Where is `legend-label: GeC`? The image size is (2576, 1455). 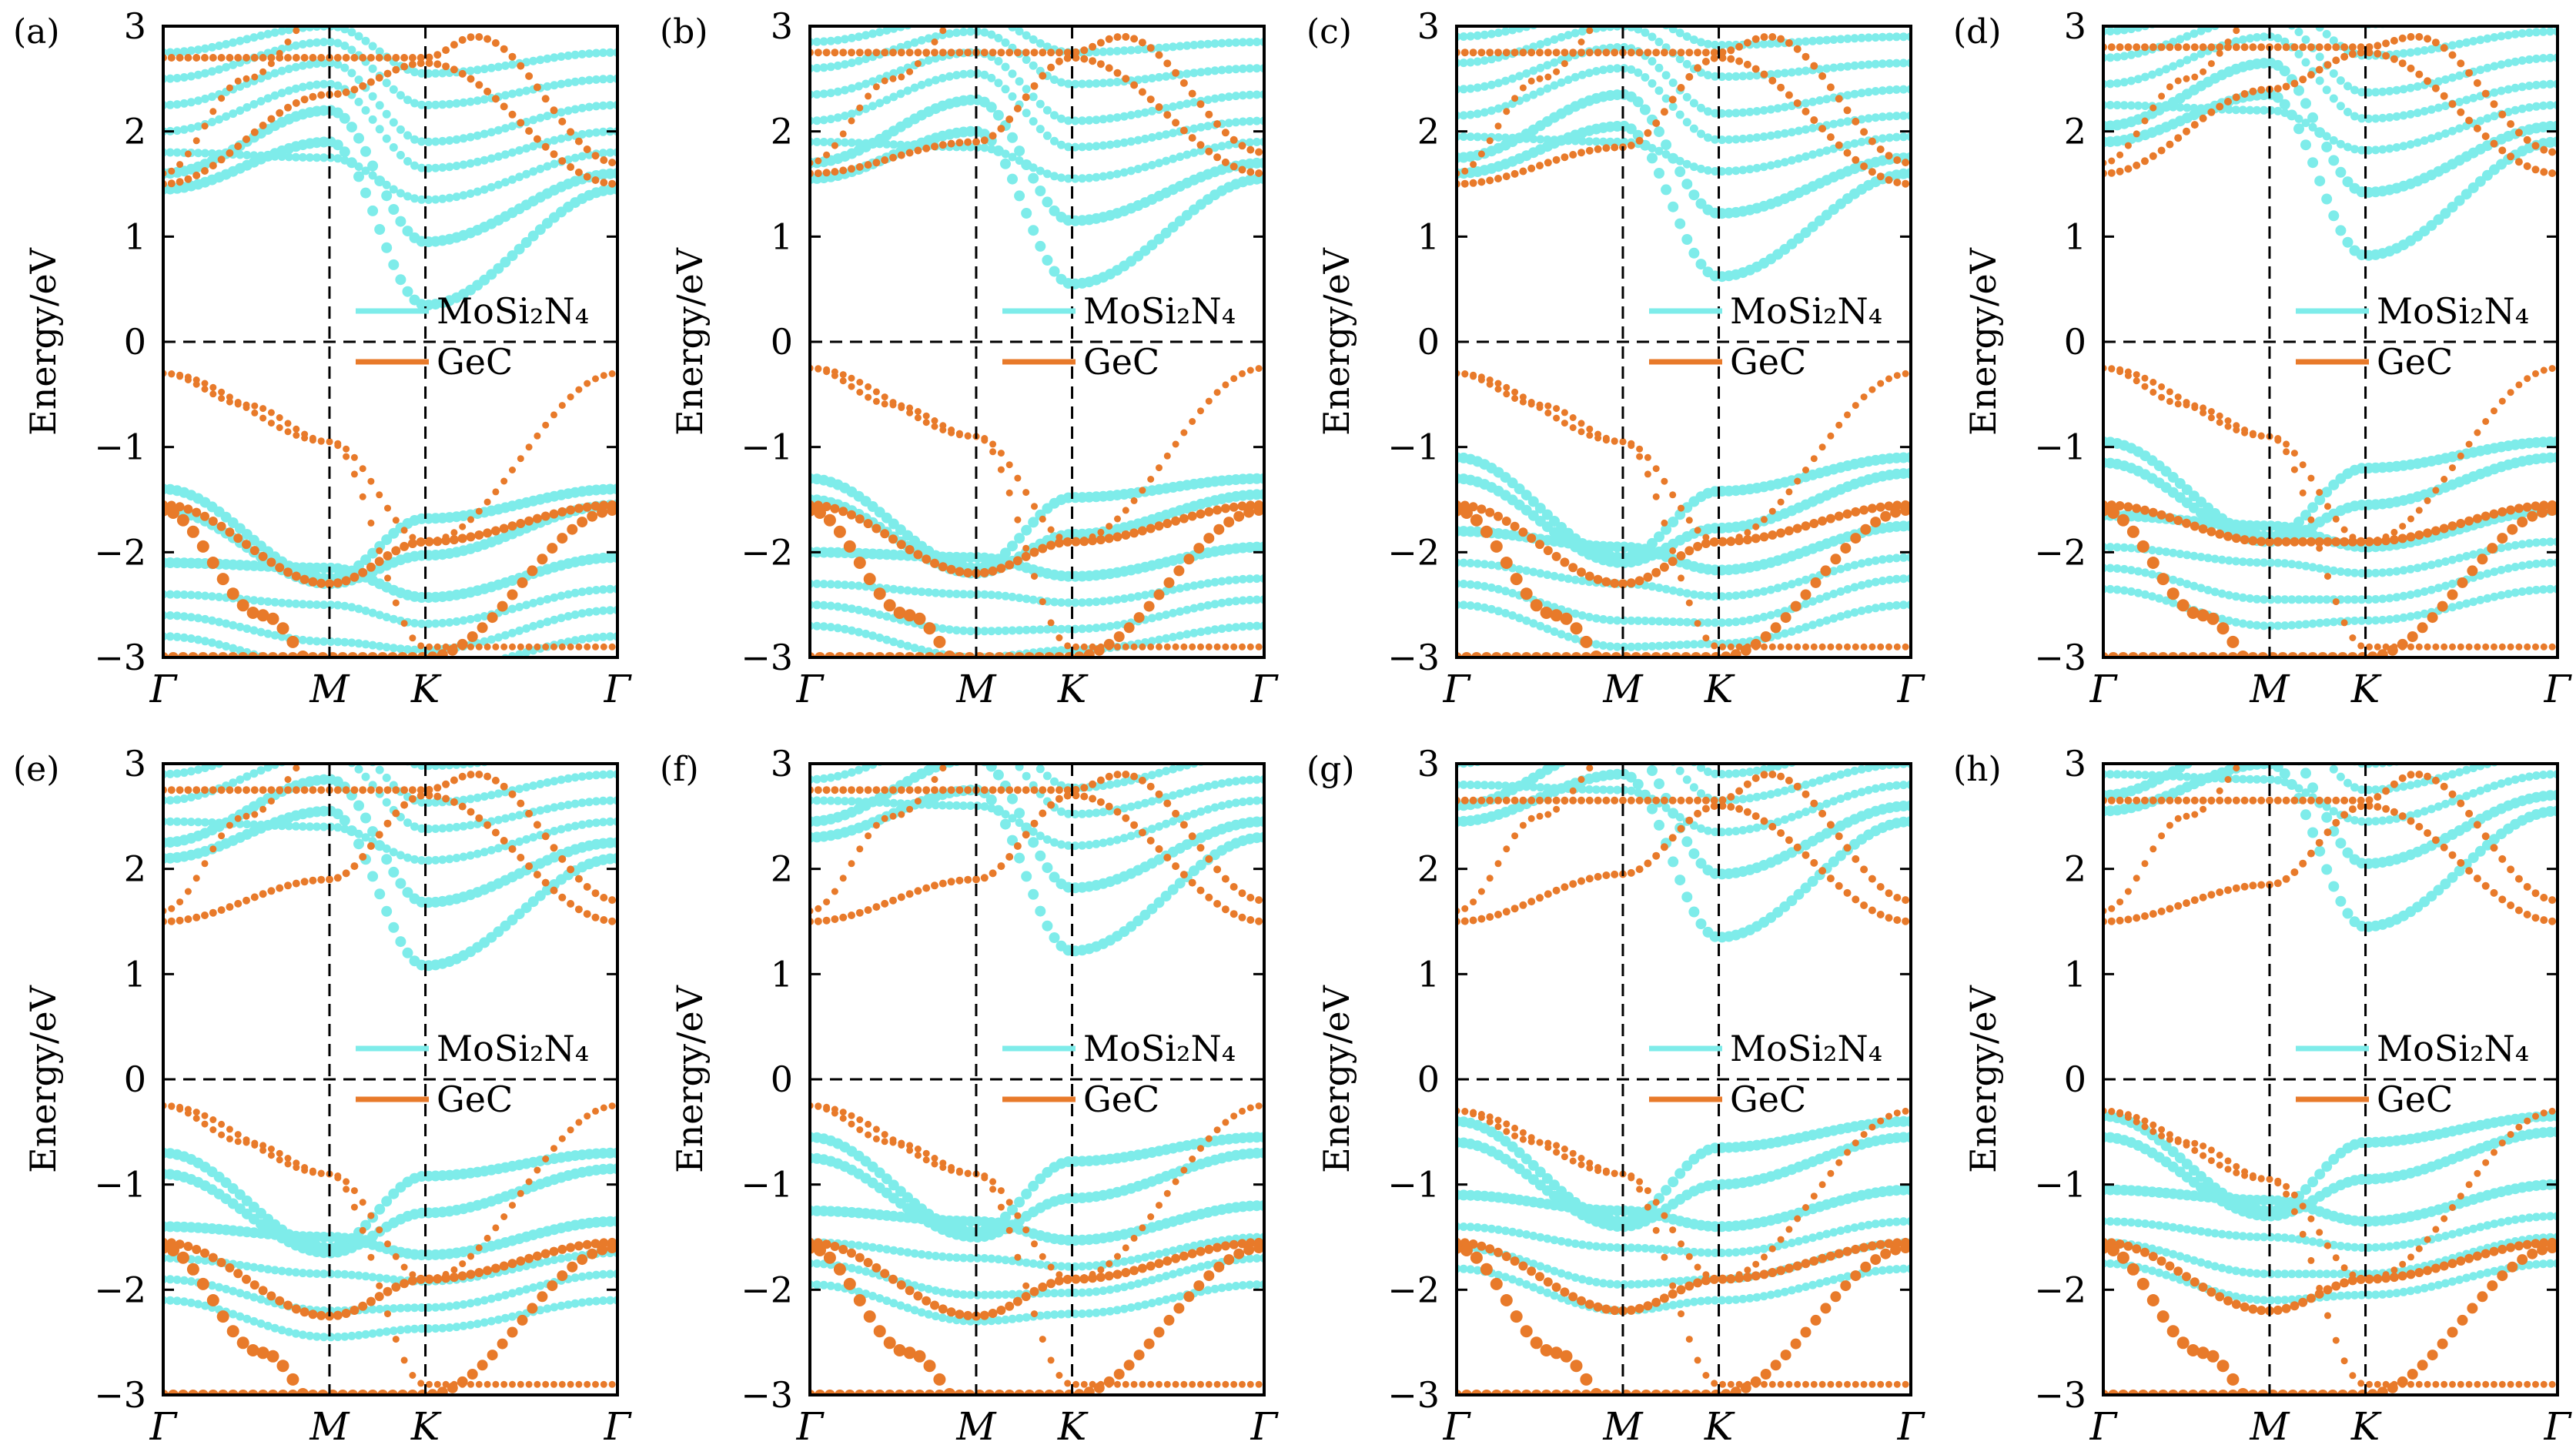 legend-label: GeC is located at coordinates (475, 362).